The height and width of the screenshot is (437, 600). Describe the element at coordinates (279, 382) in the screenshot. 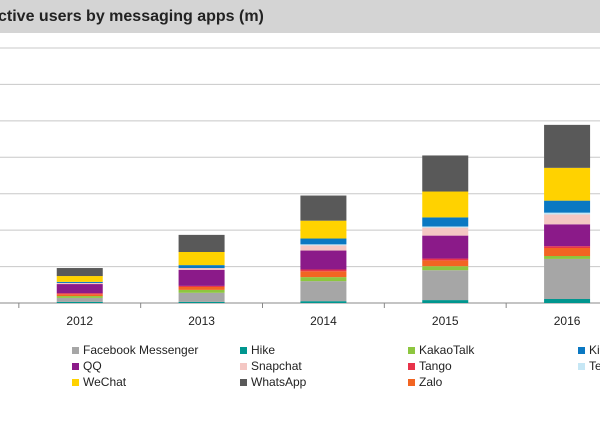

I see `legend-label: WhatsApp` at that location.